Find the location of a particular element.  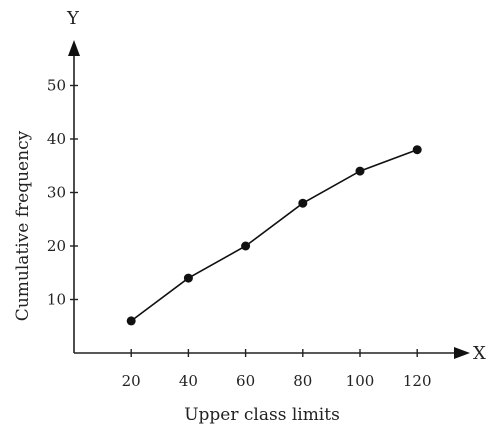

y-axis-title: Cumulative frequency is located at coordinates (23, 225).